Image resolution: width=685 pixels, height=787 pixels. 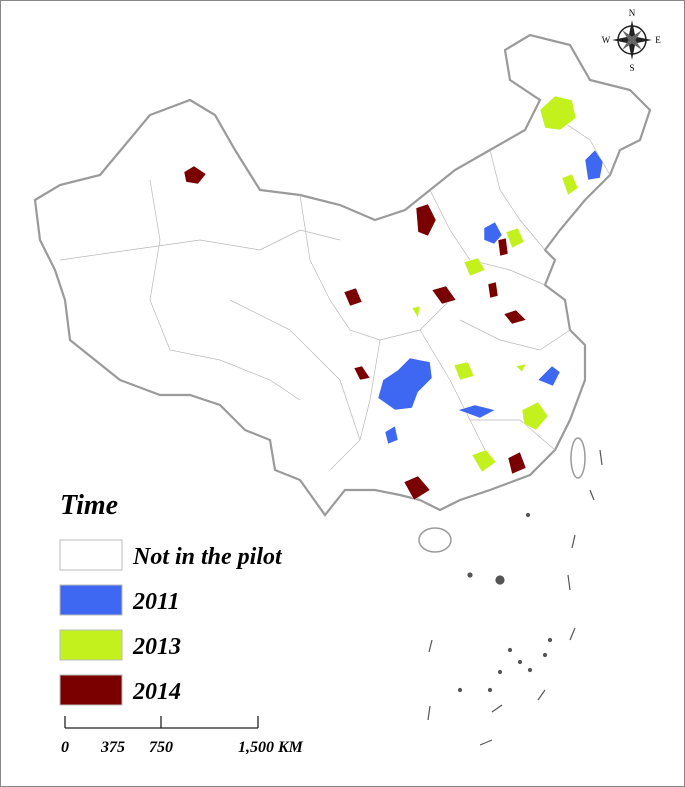 I want to click on scale-label: 750, so click(x=161, y=747).